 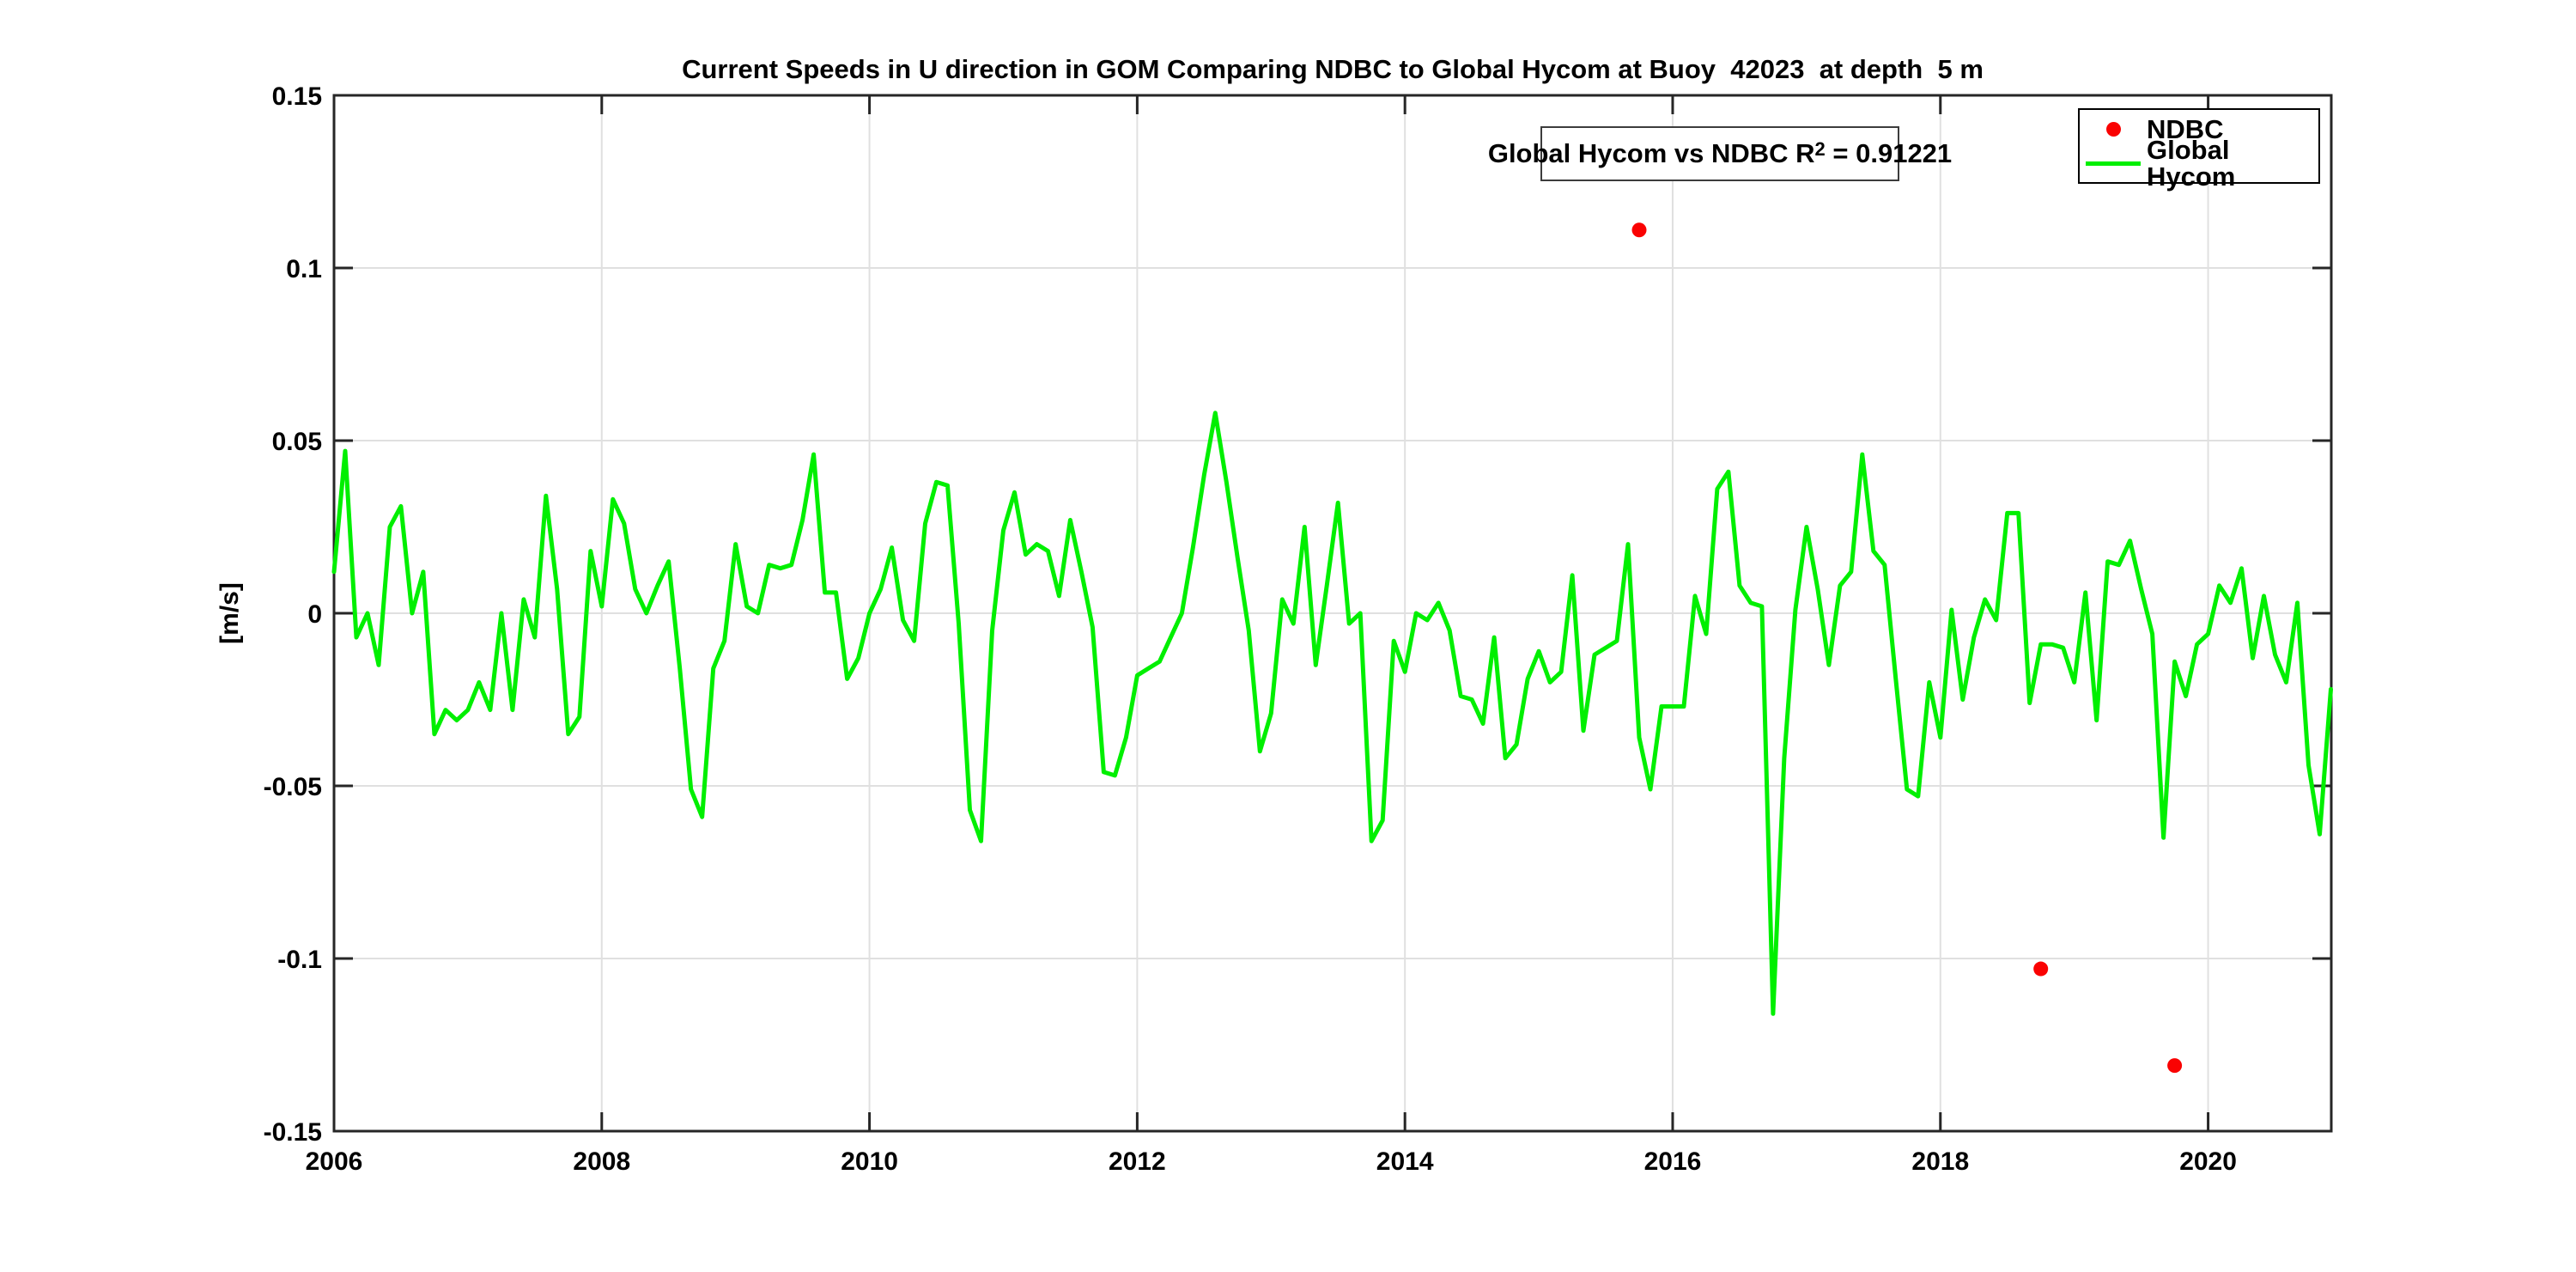 I want to click on y-tick-label: 0.05, so click(x=297, y=442).